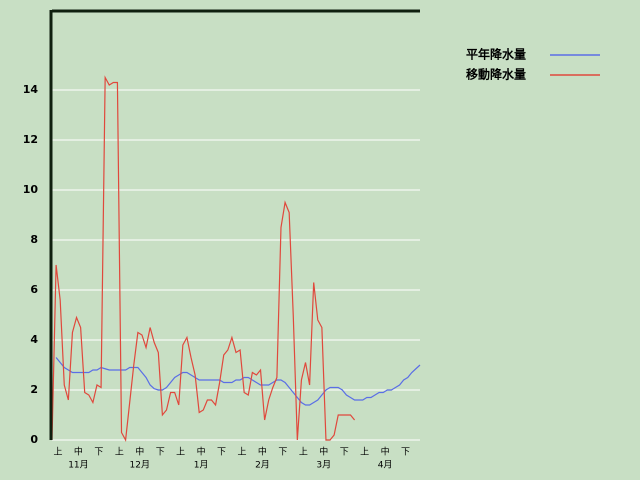 This screenshot has width=640, height=480. I want to click on month-label: 4月, so click(385, 465).